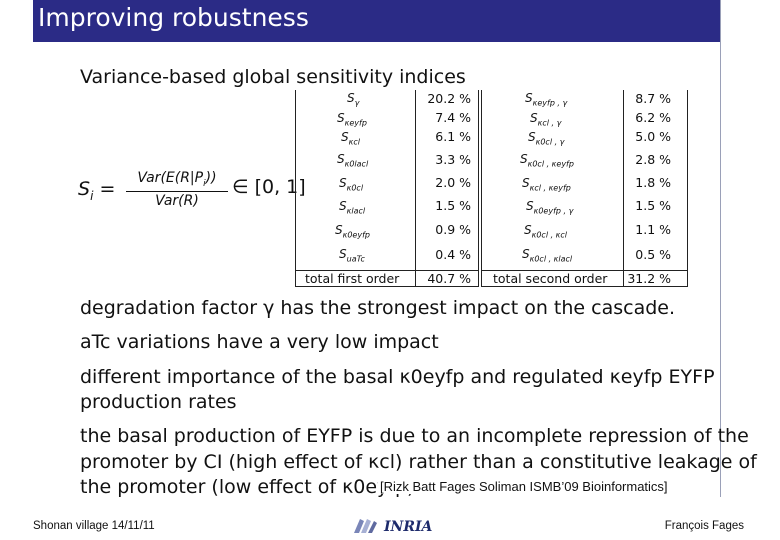 The height and width of the screenshot is (540, 780). Describe the element at coordinates (453, 159) in the screenshot. I see `table-row-value: 3.3 %` at that location.